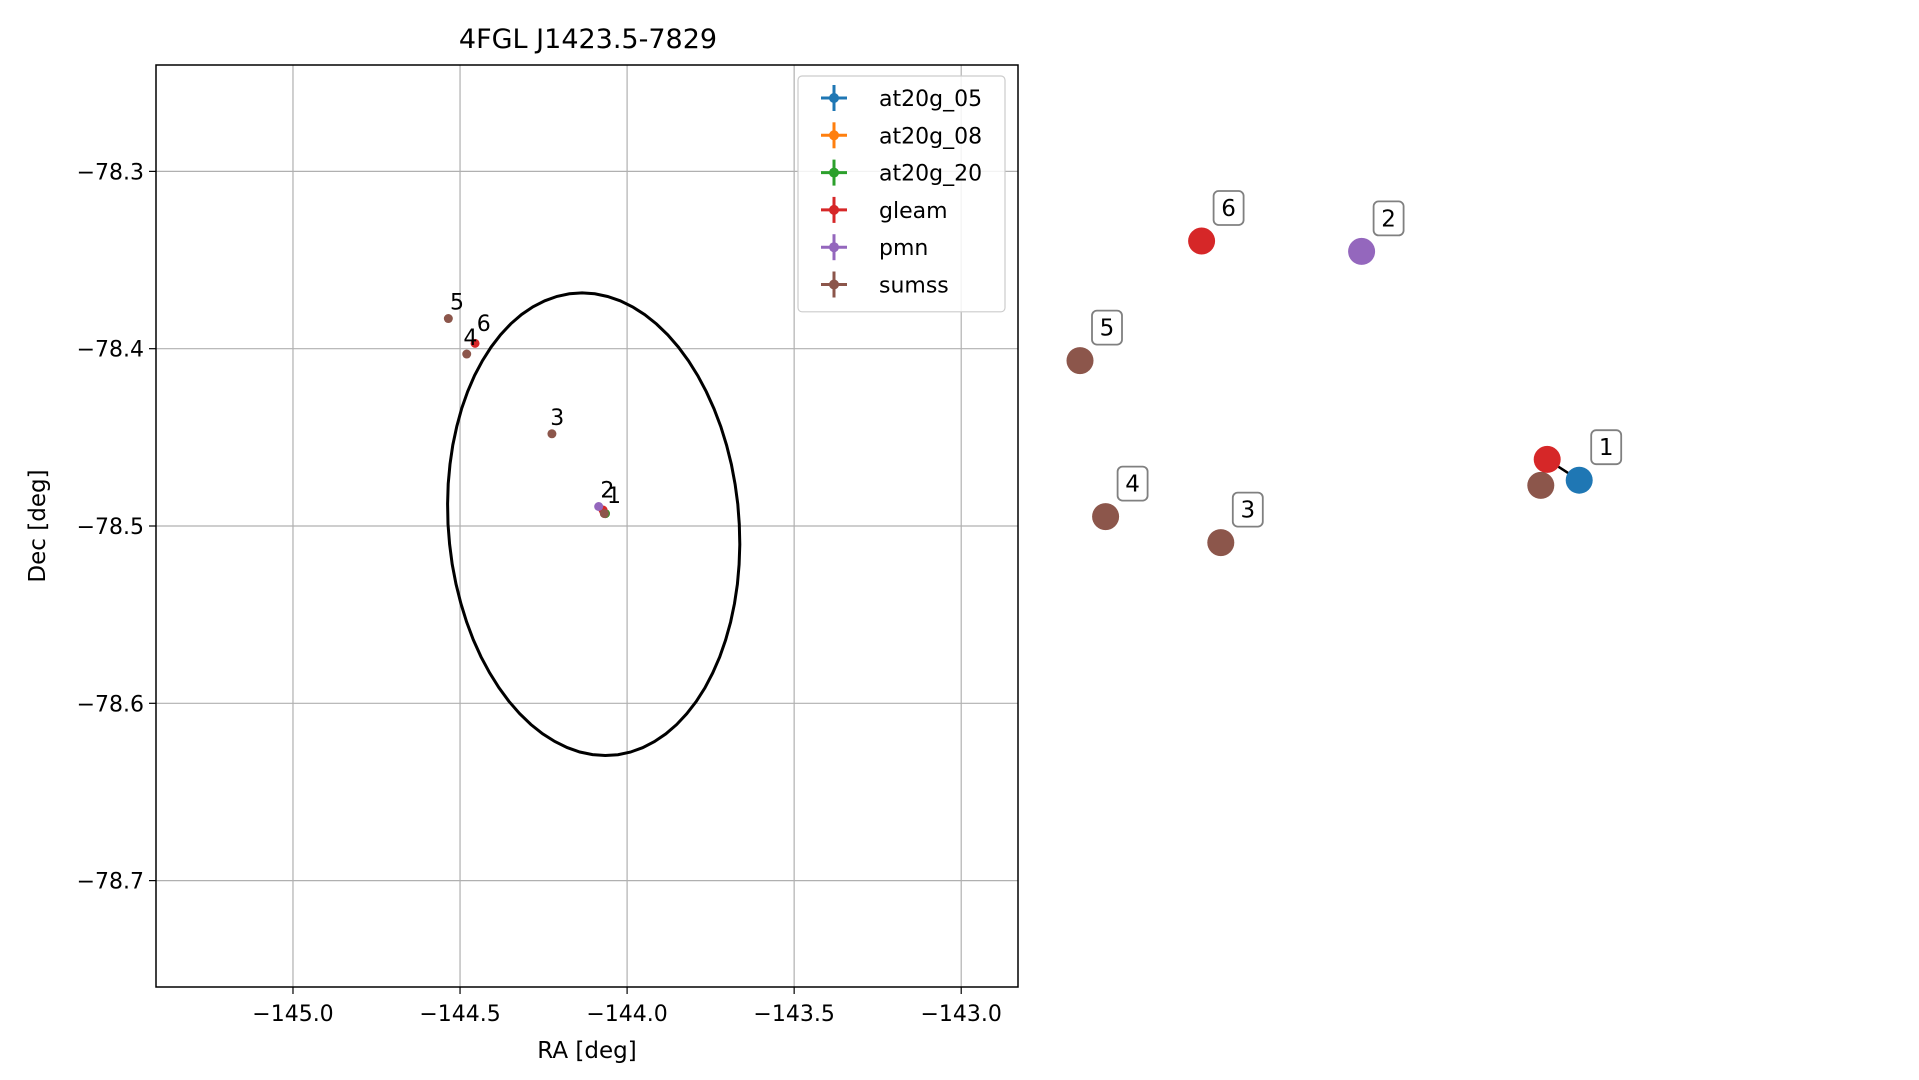  I want to click on source-network-panel: 1 2 3 4 5 6, so click(1344, 373).